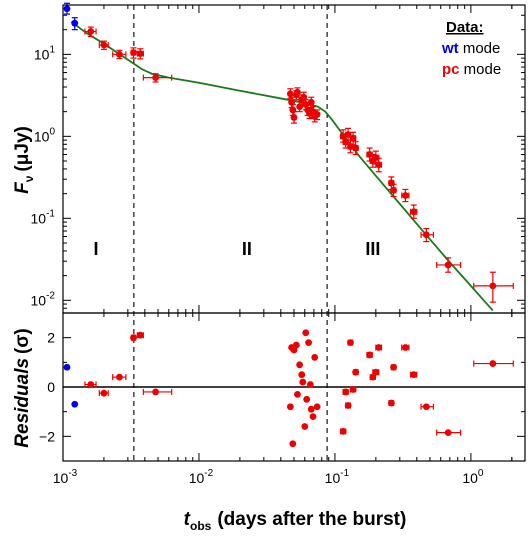 This screenshot has width=528, height=537. Describe the element at coordinates (50, 213) in the screenshot. I see `y-tick-label-exp: -1` at that location.